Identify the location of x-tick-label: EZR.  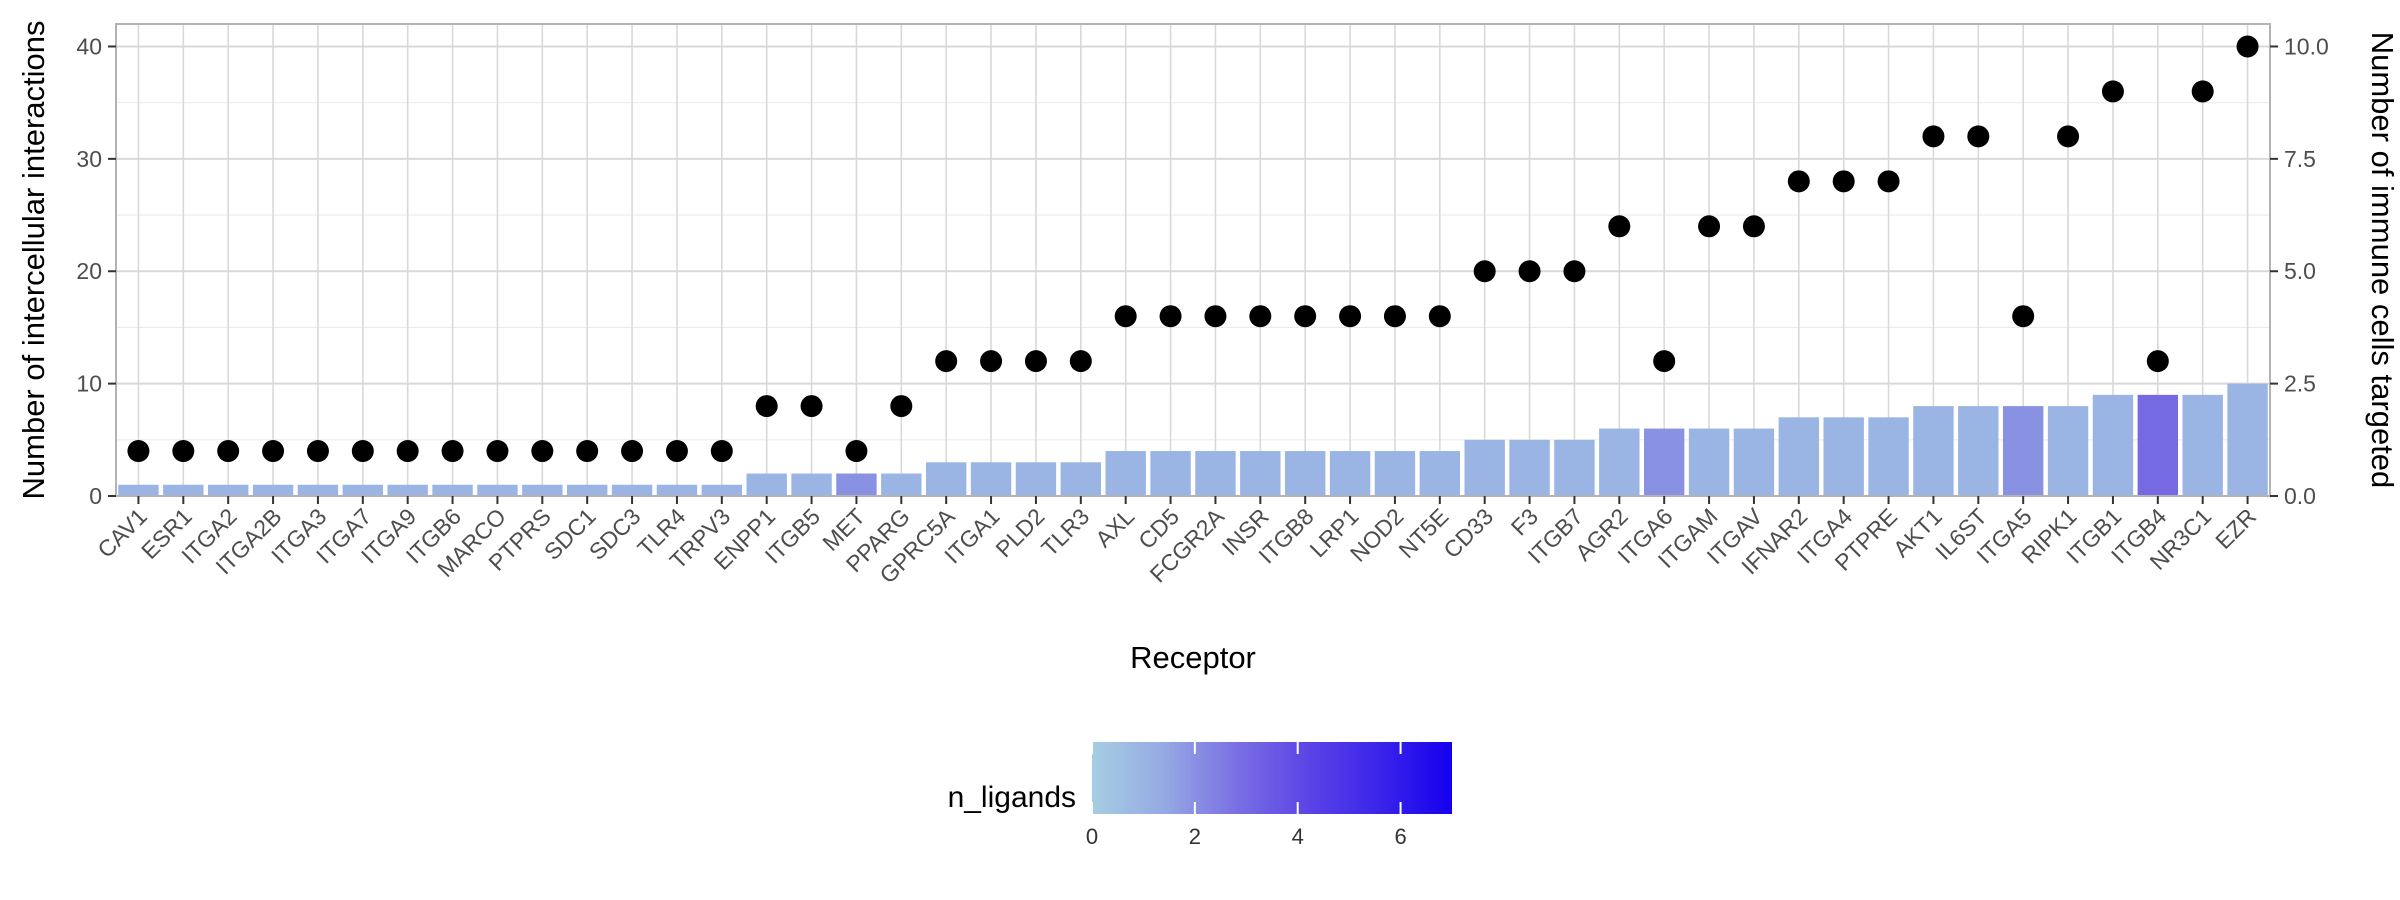
(2235, 528).